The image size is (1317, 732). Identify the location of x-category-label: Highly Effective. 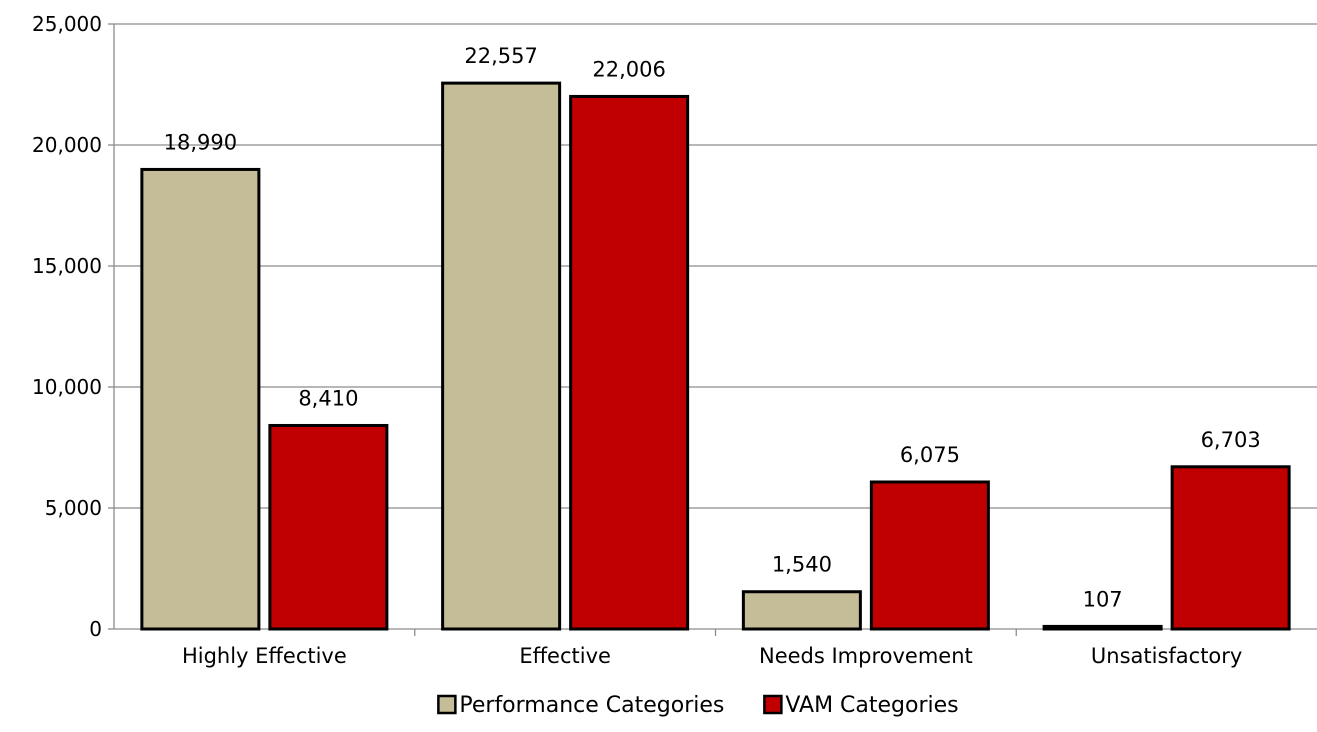
(264, 656).